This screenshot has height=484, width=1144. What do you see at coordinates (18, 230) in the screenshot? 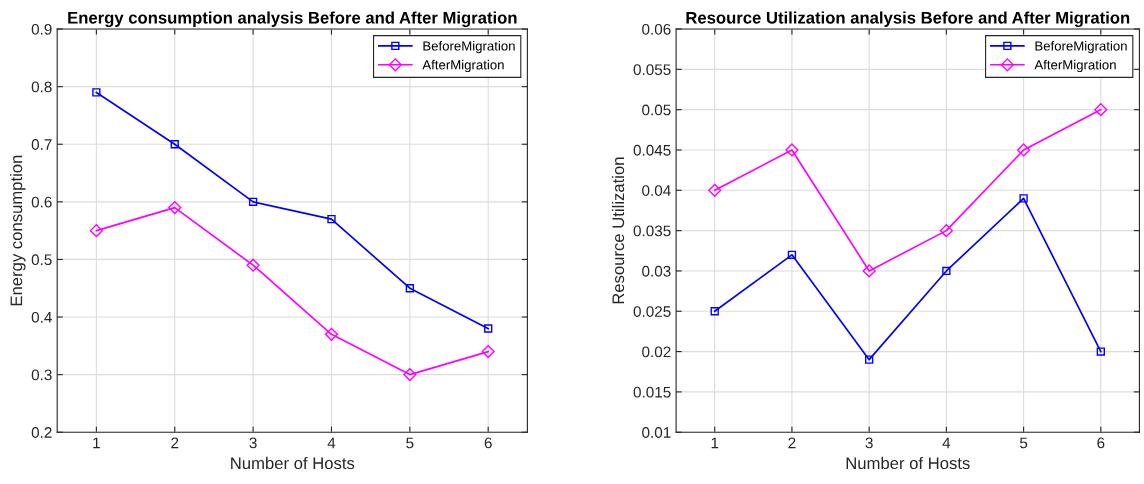
I see `y-axis-title: Energy consumption` at bounding box center [18, 230].